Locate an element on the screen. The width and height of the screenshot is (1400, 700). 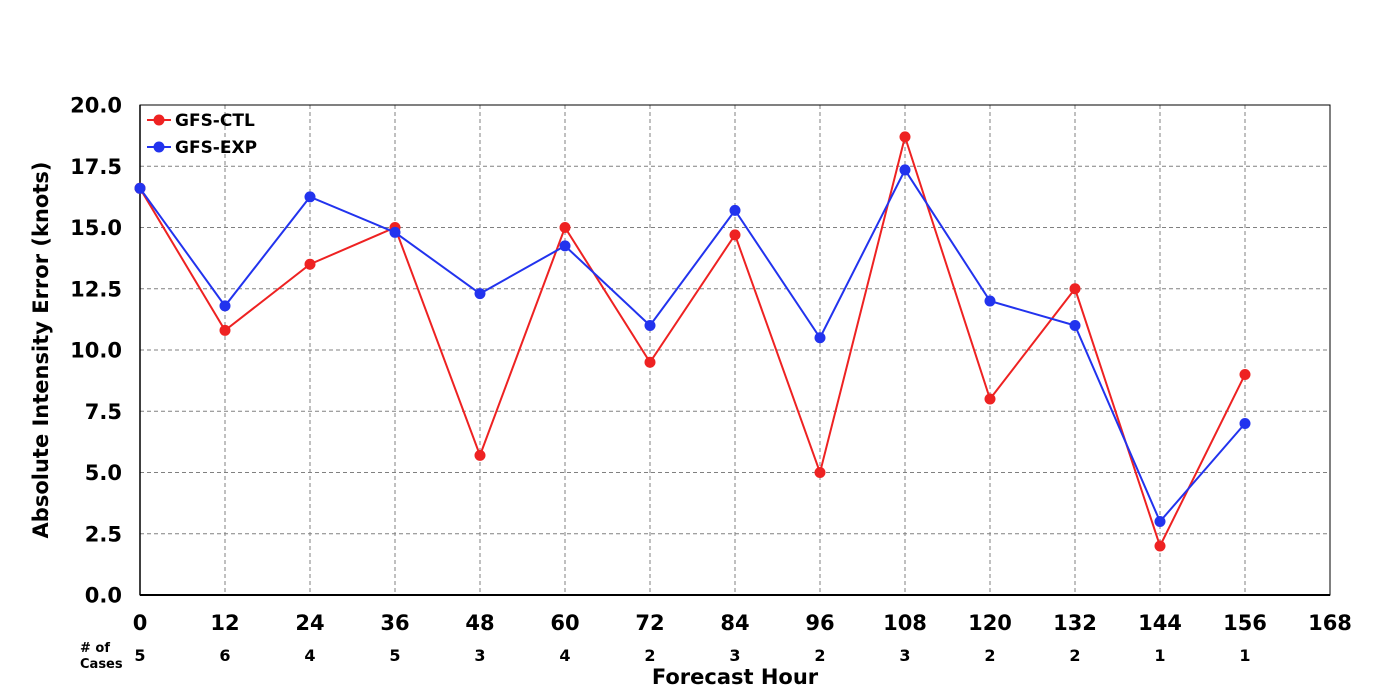
x-tick-label: 36 is located at coordinates (394, 623).